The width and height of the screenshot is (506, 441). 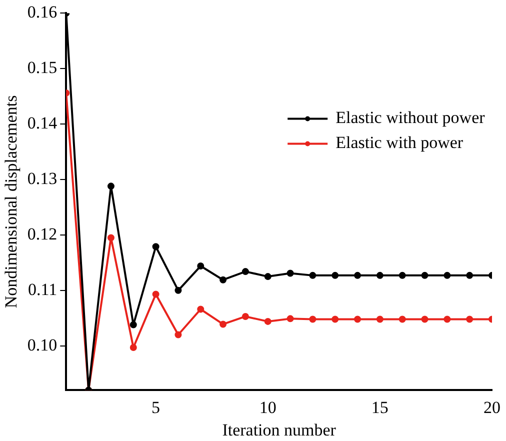 I want to click on y-tick-label: 0.16, so click(x=42, y=12).